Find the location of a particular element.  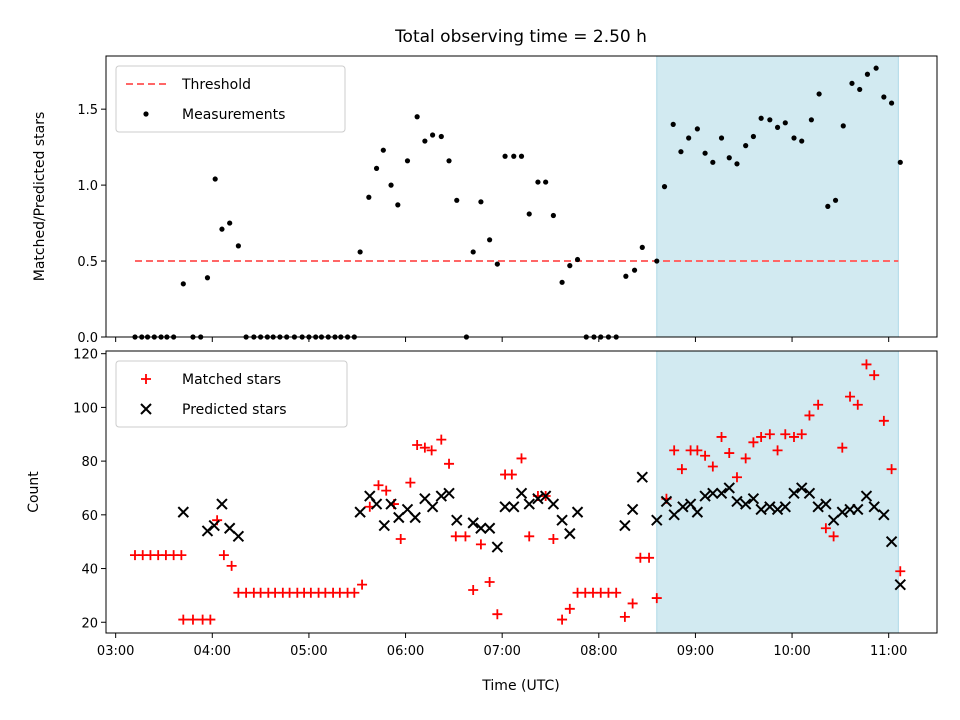

y-axis-label: Count is located at coordinates (34, 492).